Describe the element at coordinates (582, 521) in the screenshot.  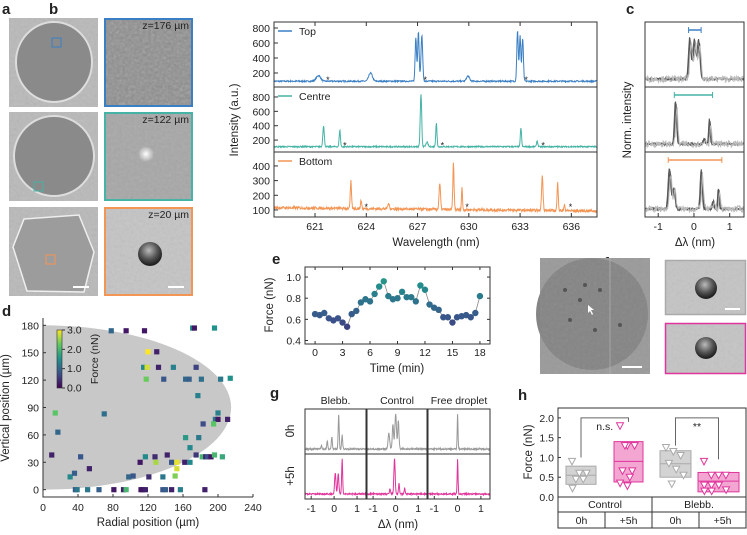
I see `condition-label: 0h` at that location.